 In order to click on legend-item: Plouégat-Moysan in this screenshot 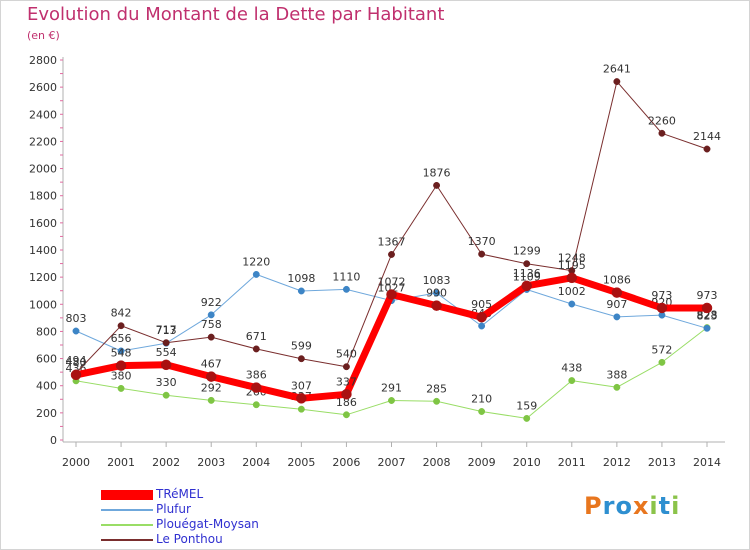, I will do `click(231, 524)`.